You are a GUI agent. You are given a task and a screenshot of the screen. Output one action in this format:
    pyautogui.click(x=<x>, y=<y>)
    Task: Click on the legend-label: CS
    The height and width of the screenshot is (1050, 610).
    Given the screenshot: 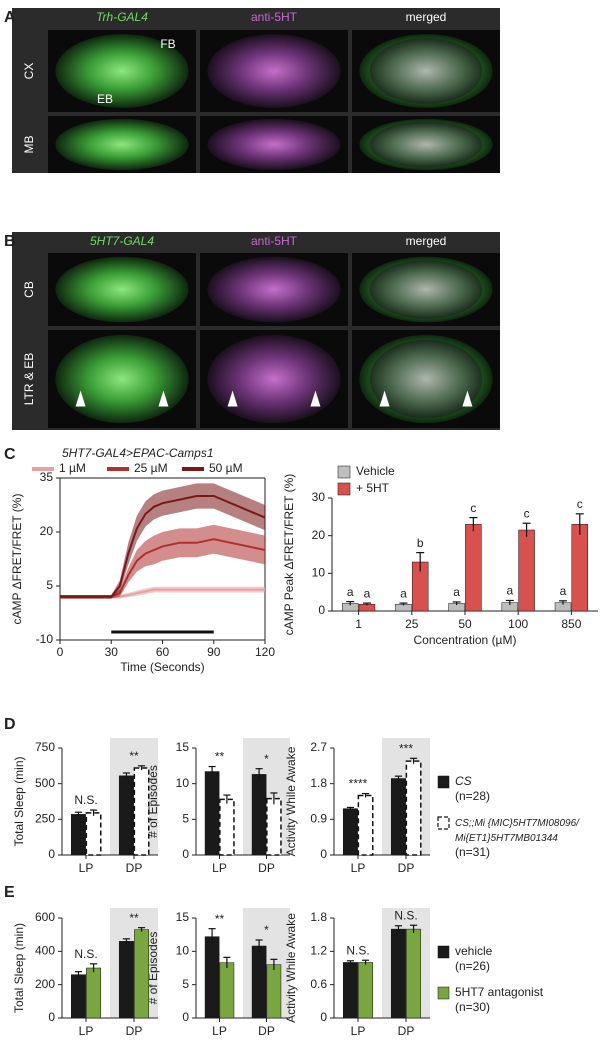 What is the action you would take?
    pyautogui.click(x=463, y=781)
    